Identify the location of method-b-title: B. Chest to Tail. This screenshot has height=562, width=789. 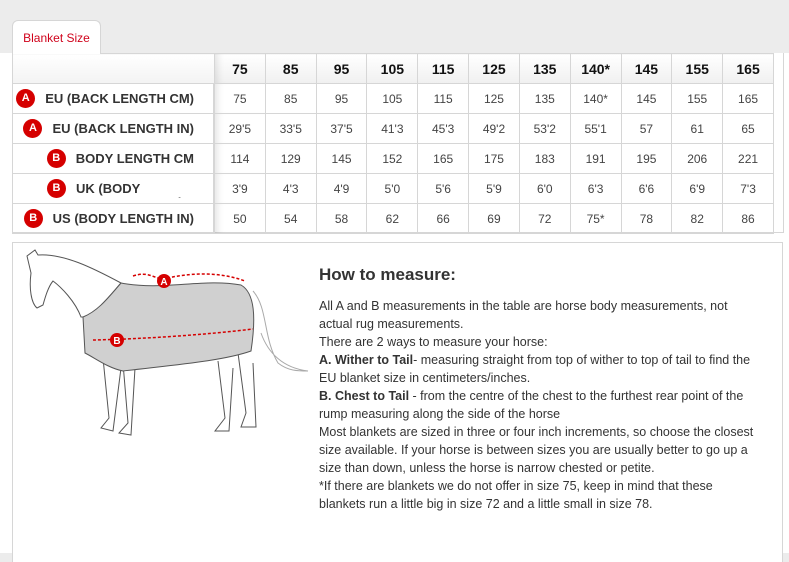
(364, 396).